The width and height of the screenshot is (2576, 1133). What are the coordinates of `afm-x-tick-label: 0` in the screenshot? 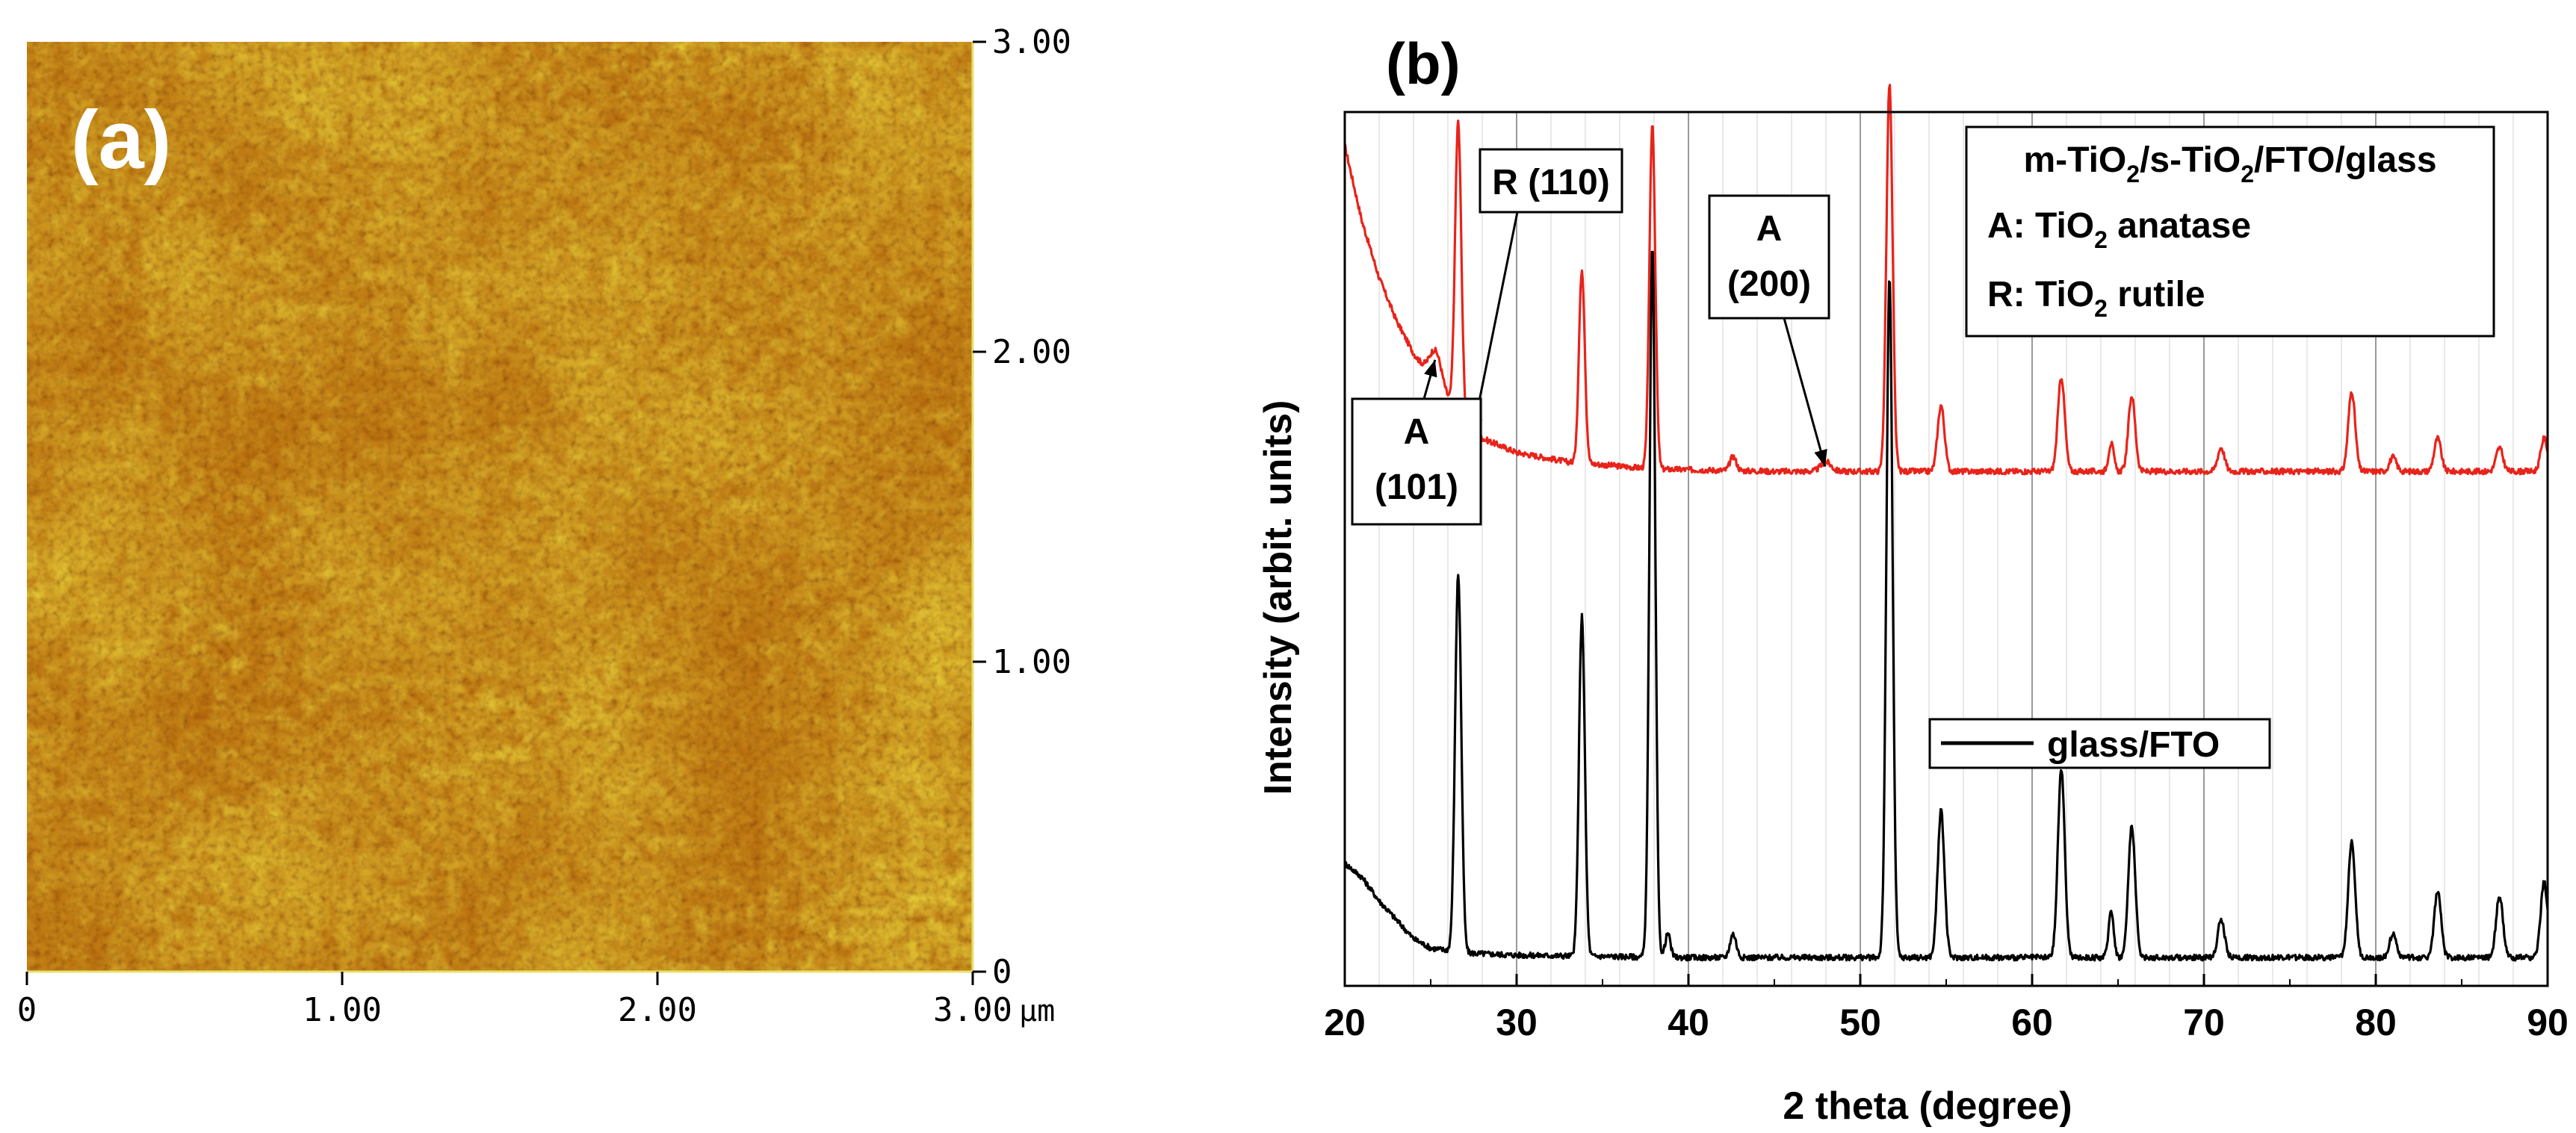 It's located at (27, 1010).